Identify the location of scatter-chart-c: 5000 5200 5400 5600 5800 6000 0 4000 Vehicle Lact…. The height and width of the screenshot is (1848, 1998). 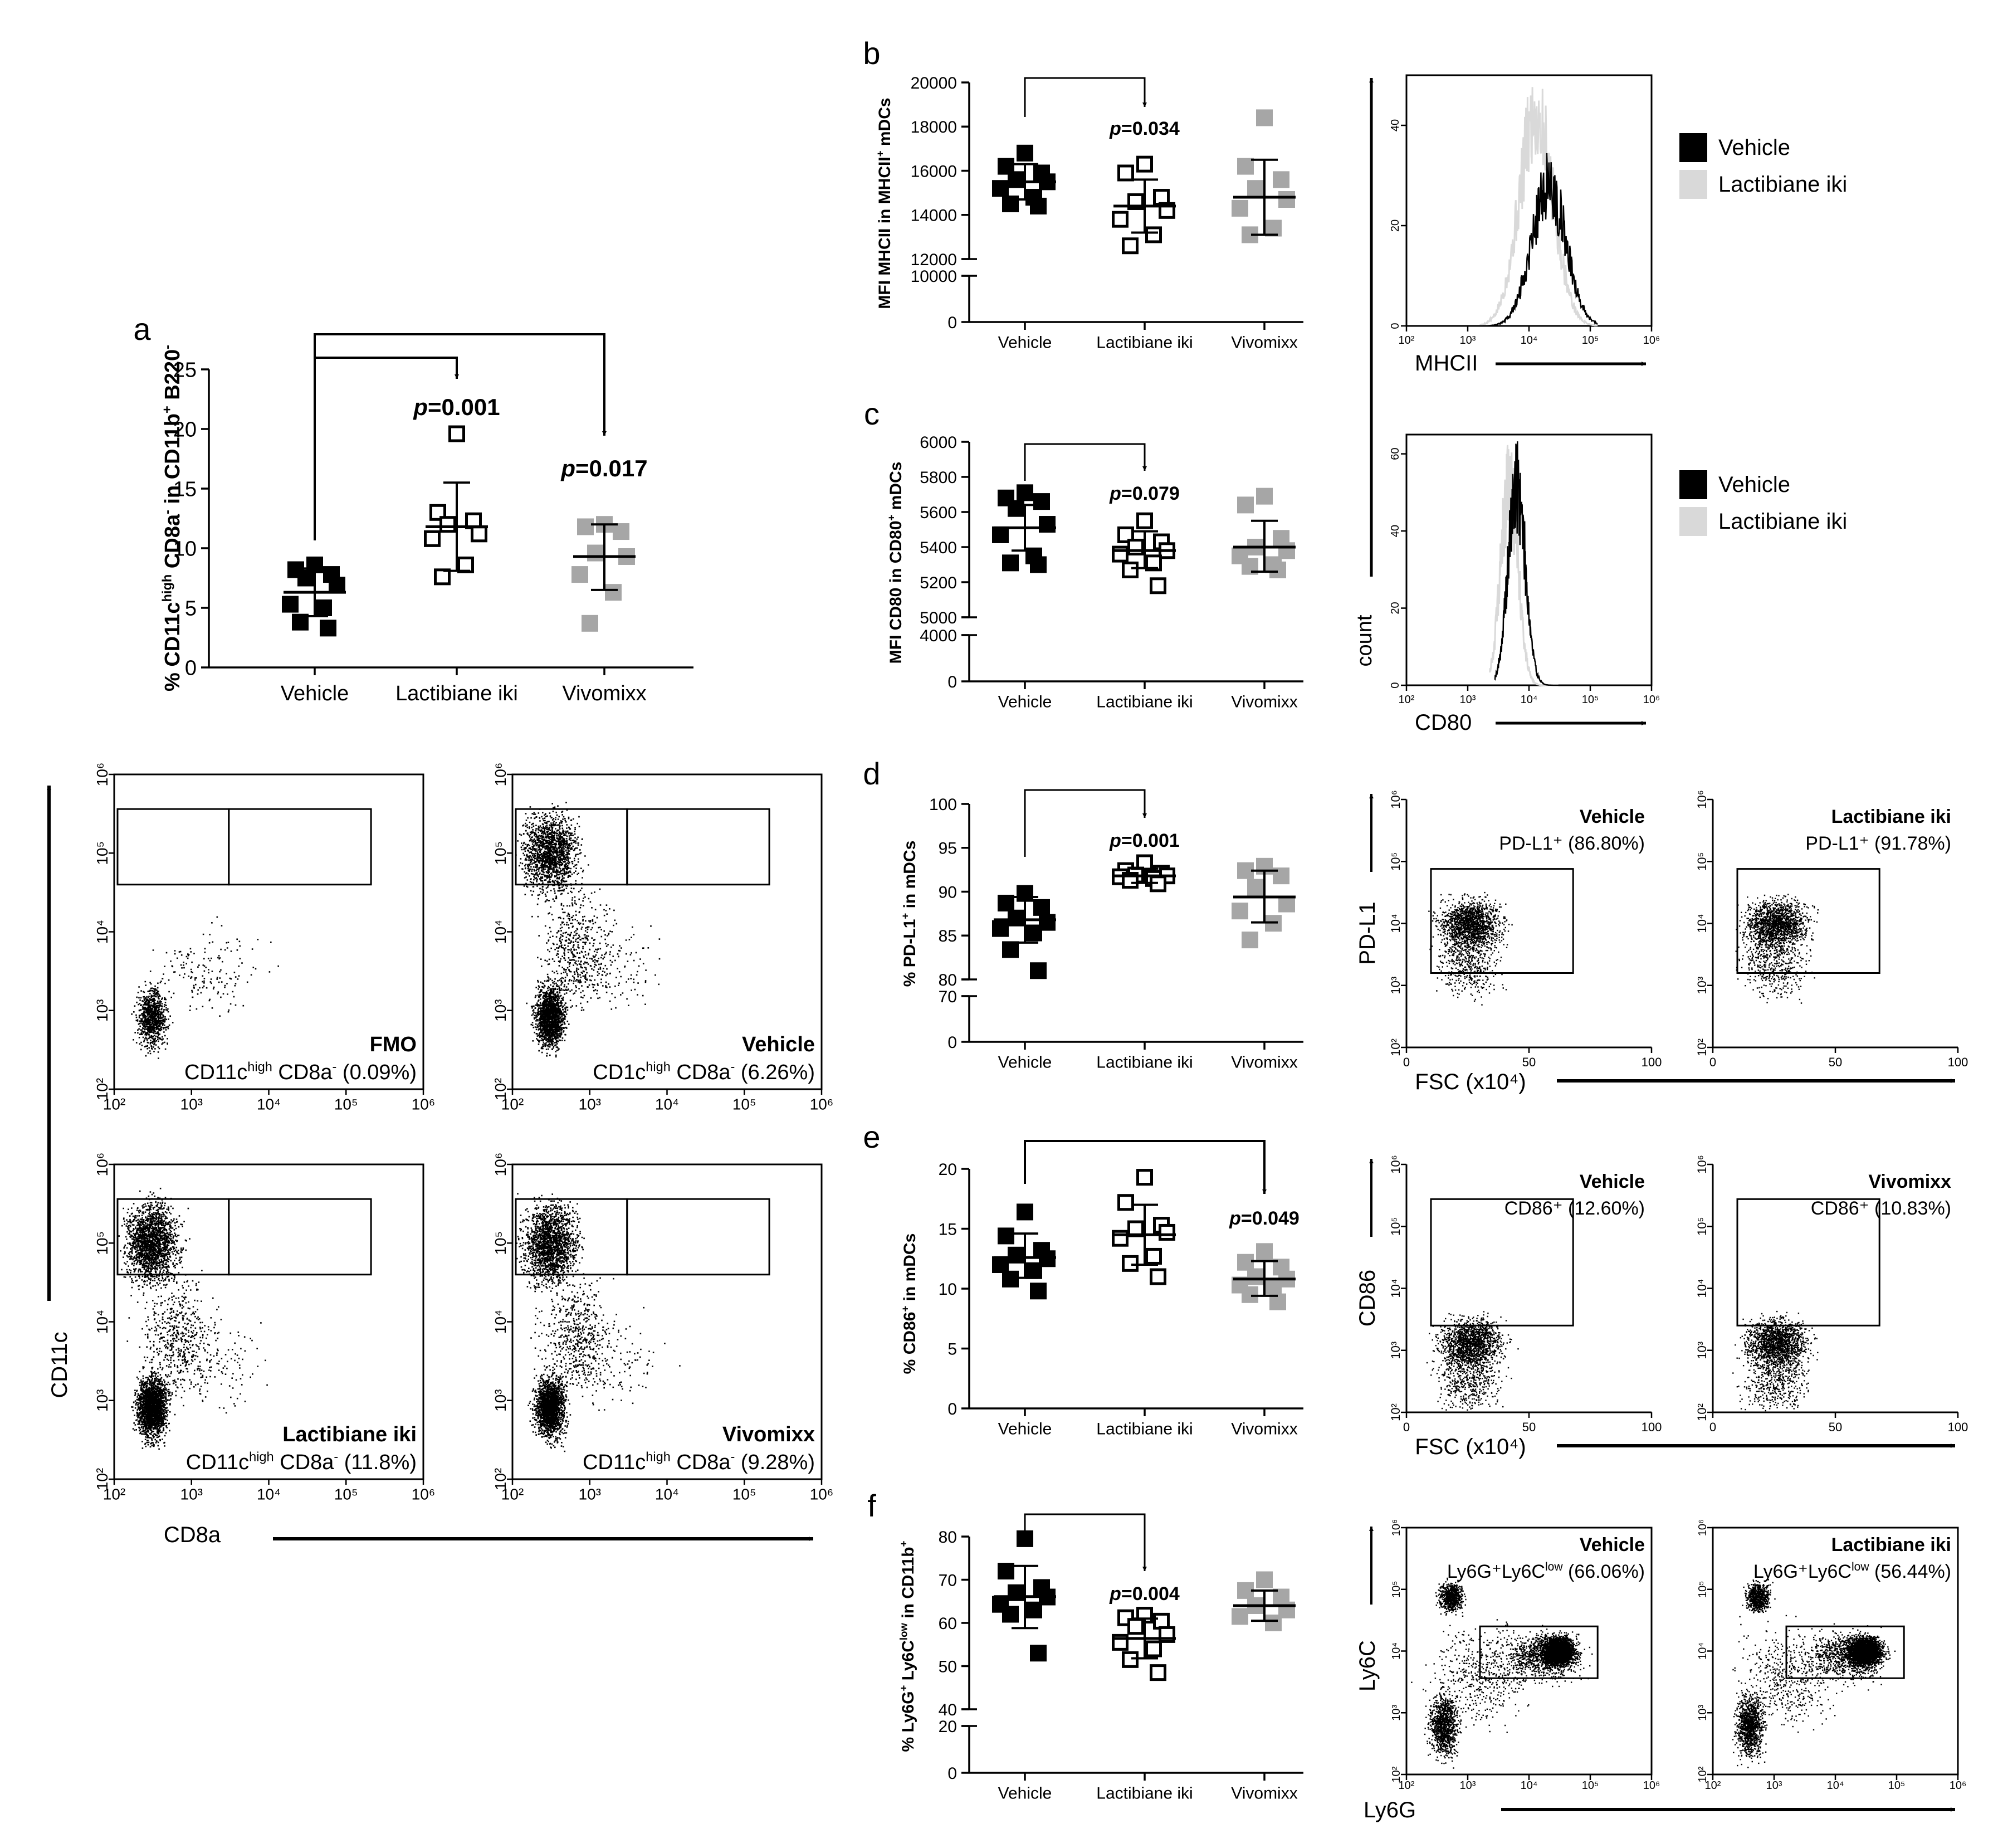
(1083, 553).